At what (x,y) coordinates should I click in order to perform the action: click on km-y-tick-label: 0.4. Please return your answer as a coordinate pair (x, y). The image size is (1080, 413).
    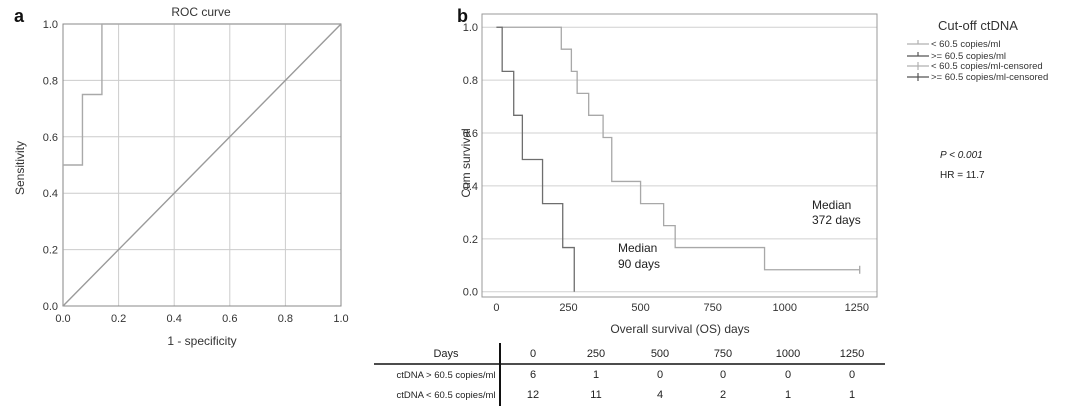
    Looking at the image, I should click on (470, 187).